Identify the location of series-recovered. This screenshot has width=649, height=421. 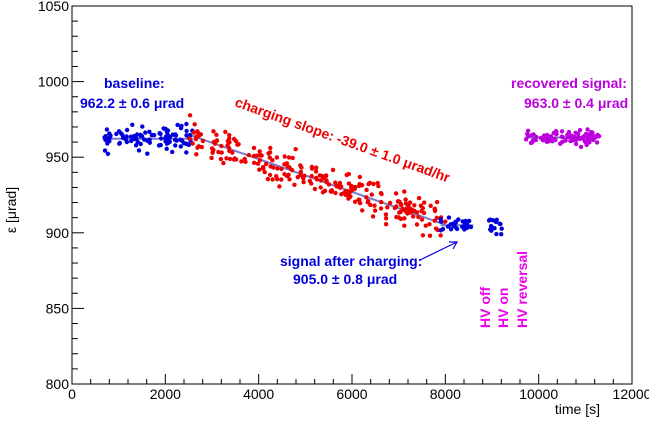
(562, 138).